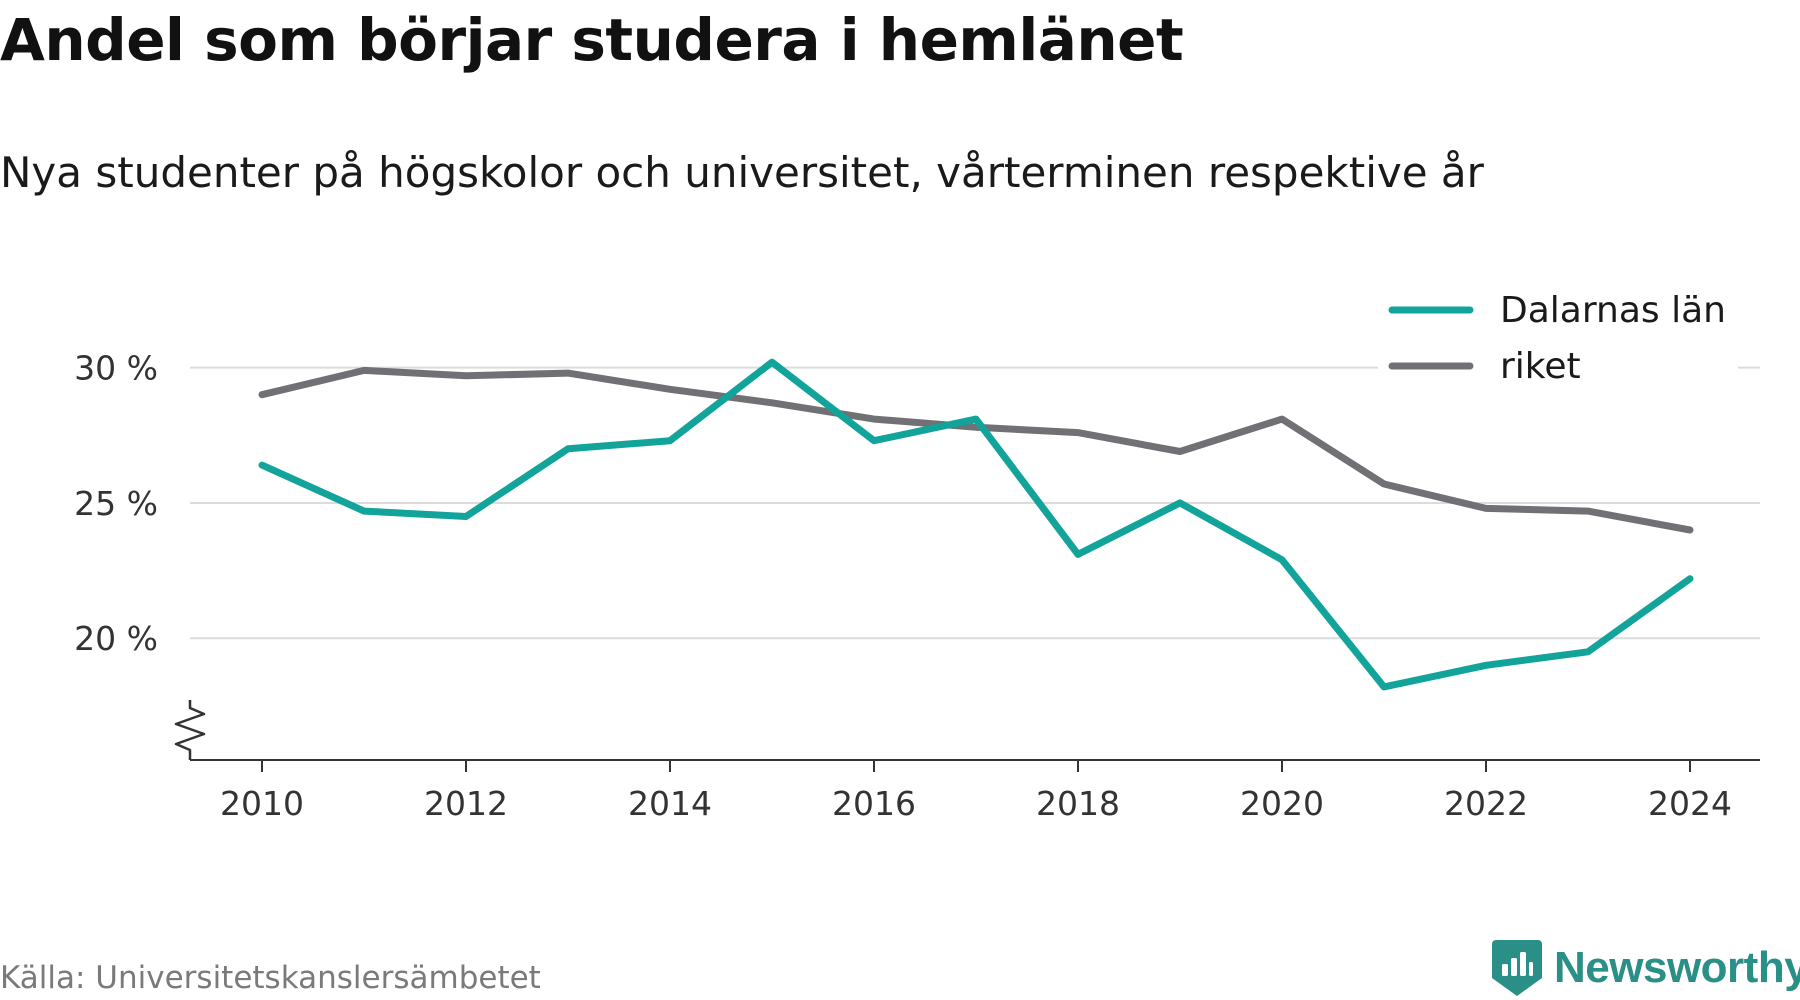 The height and width of the screenshot is (1000, 1800). What do you see at coordinates (1690, 803) in the screenshot?
I see `x-tick-label: 2024` at bounding box center [1690, 803].